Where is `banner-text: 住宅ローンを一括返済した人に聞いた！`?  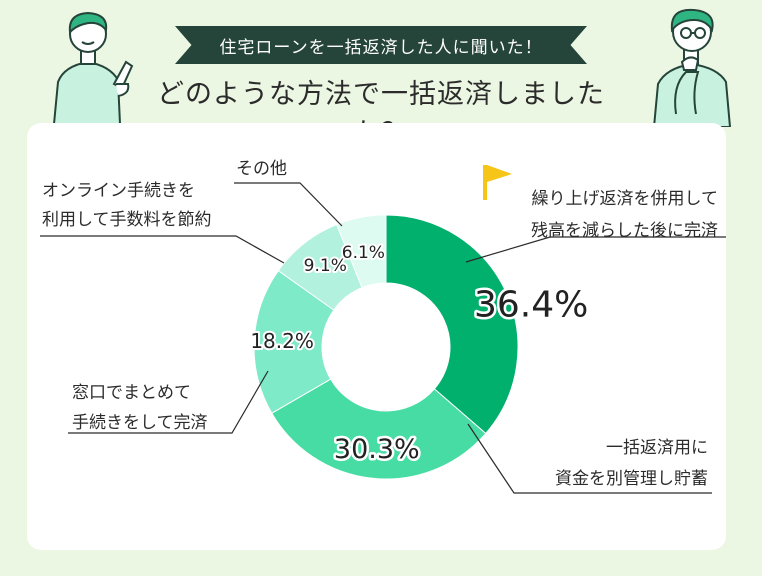 banner-text: 住宅ローンを一括返済した人に聞いた！ is located at coordinates (381, 47).